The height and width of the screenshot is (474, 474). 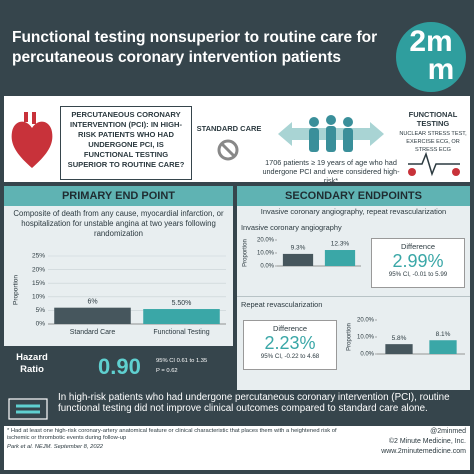 What do you see at coordinates (38, 297) in the screenshot?
I see `y-tick-label: 10%` at bounding box center [38, 297].